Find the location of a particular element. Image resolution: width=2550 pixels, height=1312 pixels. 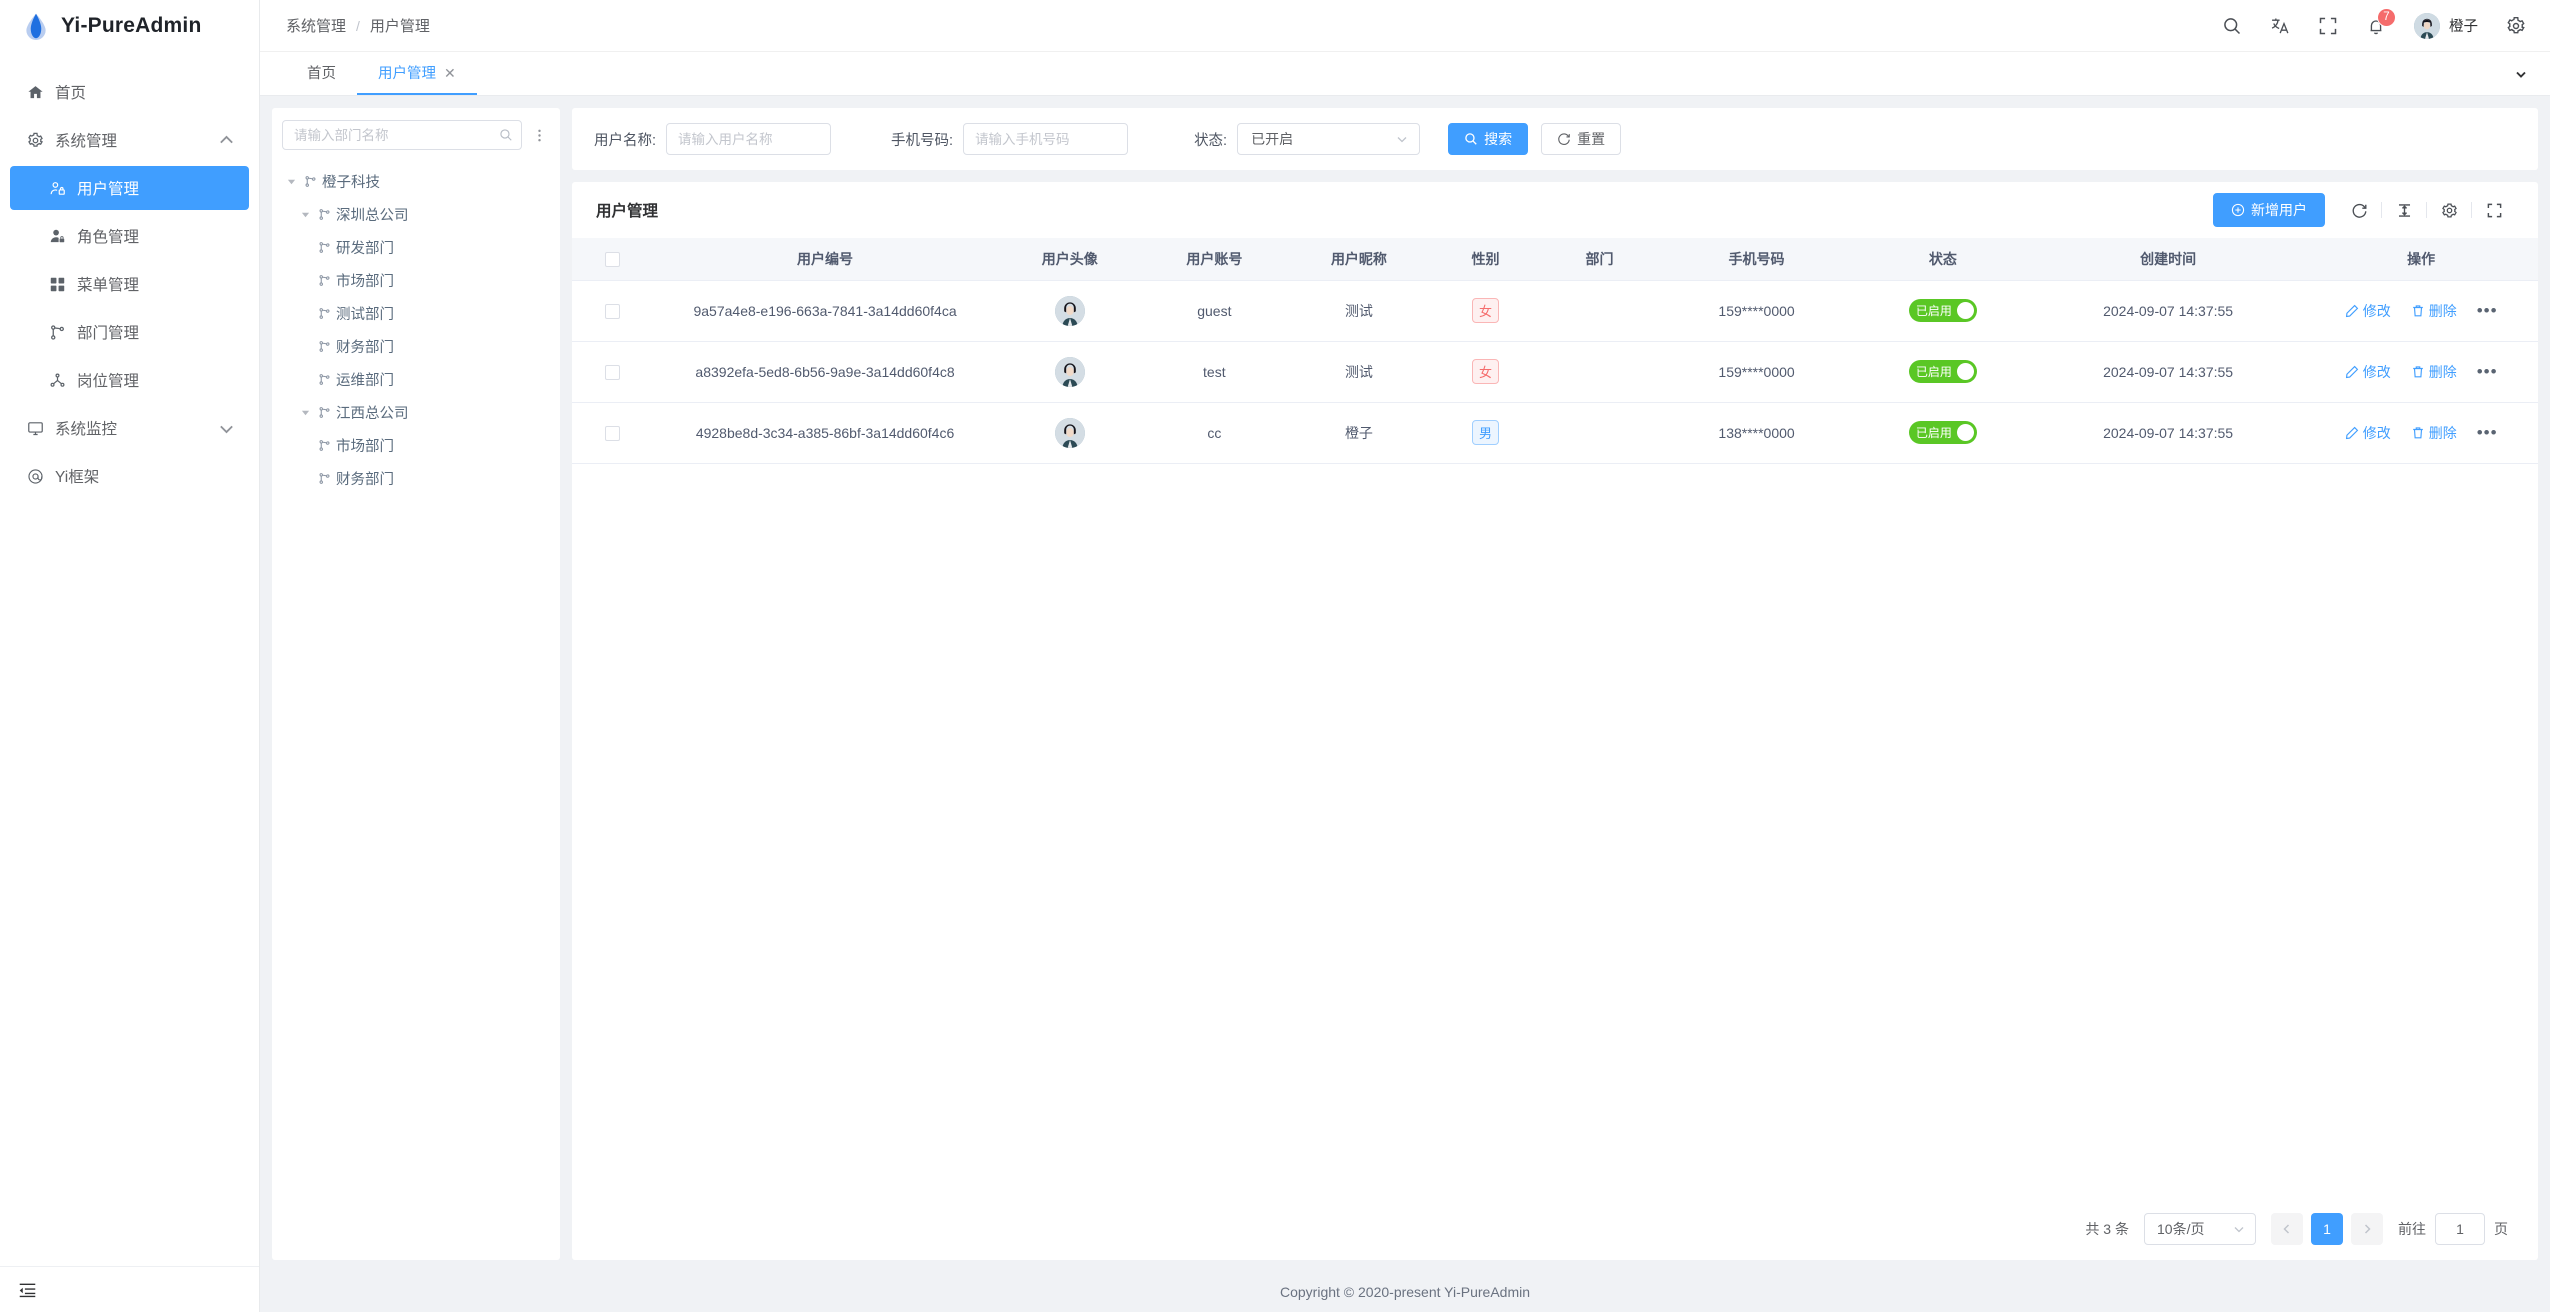

bell-icon: 7 is located at coordinates (2381, 21).